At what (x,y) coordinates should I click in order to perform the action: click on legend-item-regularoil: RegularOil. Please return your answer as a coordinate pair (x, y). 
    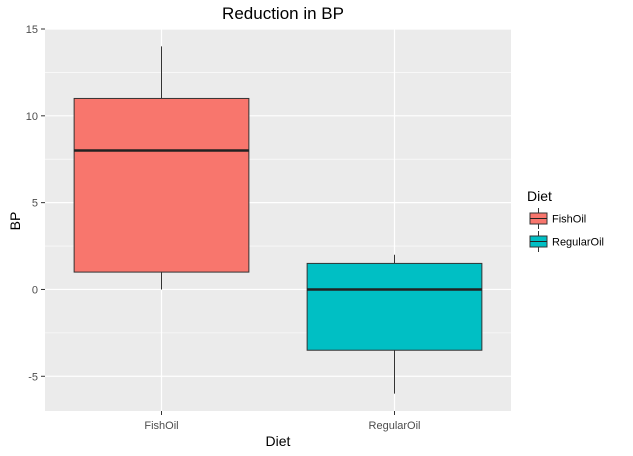
    Looking at the image, I should click on (566, 241).